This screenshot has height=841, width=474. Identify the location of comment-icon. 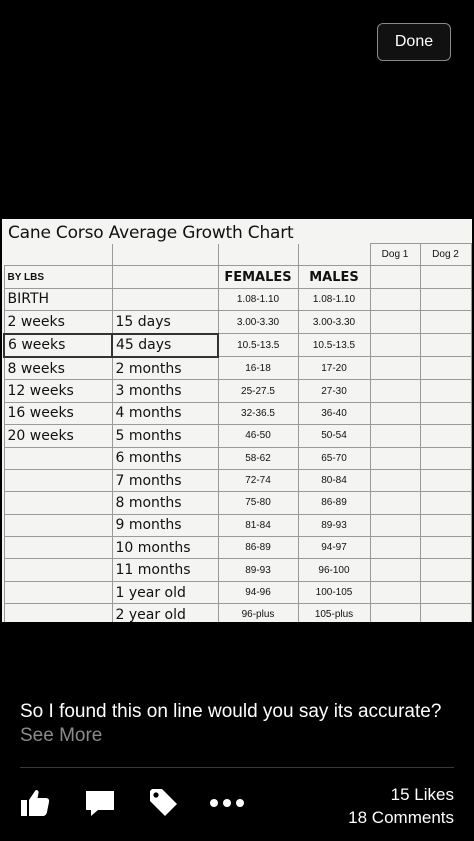
(100, 803).